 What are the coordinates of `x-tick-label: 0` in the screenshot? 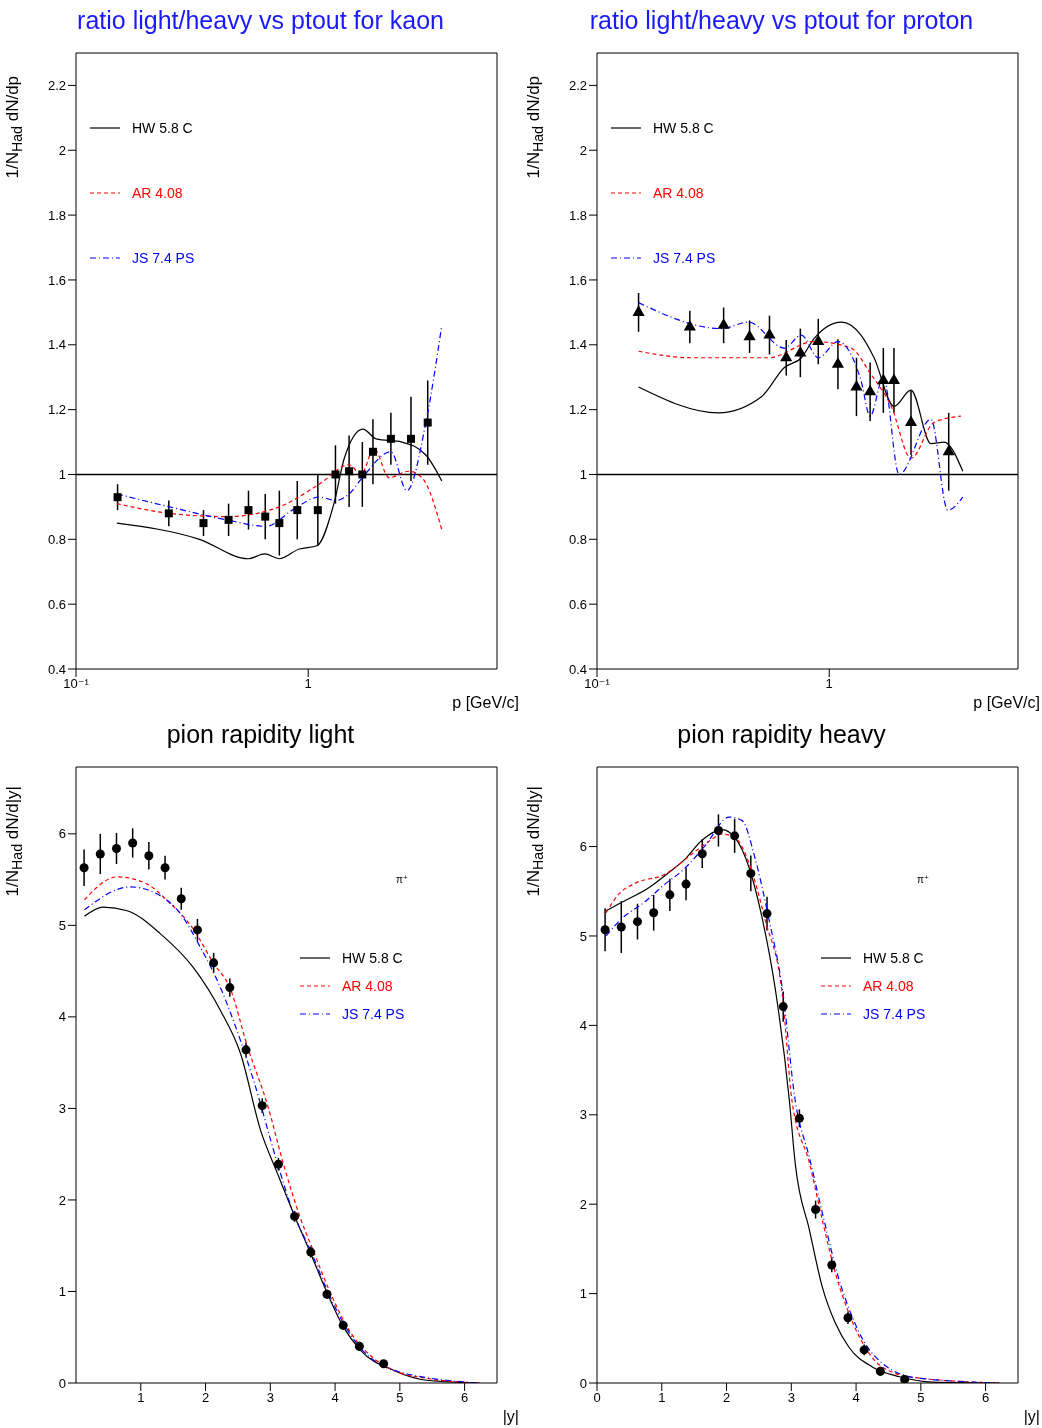 It's located at (597, 1398).